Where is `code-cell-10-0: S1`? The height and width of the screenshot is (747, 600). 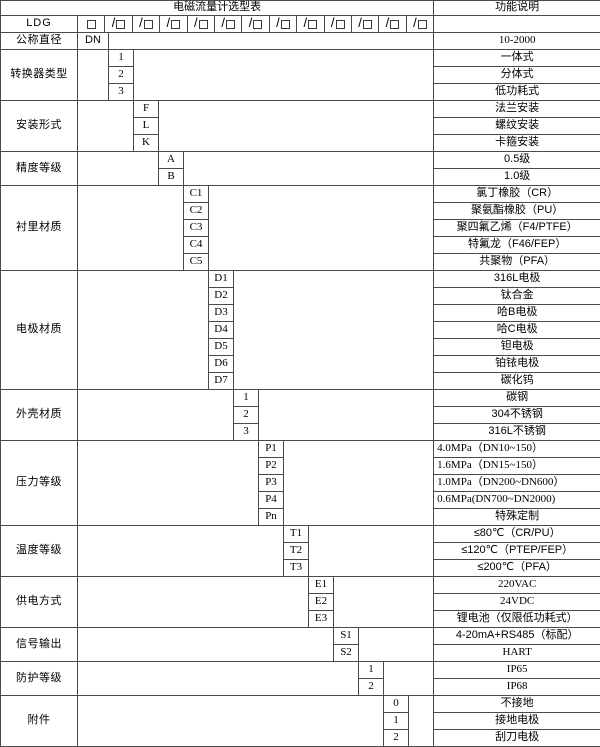 code-cell-10-0: S1 is located at coordinates (346, 636).